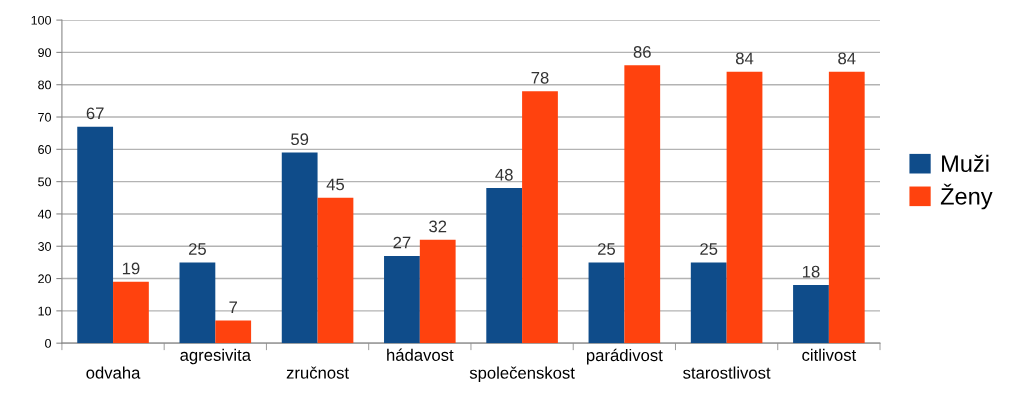  I want to click on data-label: 45, so click(335, 184).